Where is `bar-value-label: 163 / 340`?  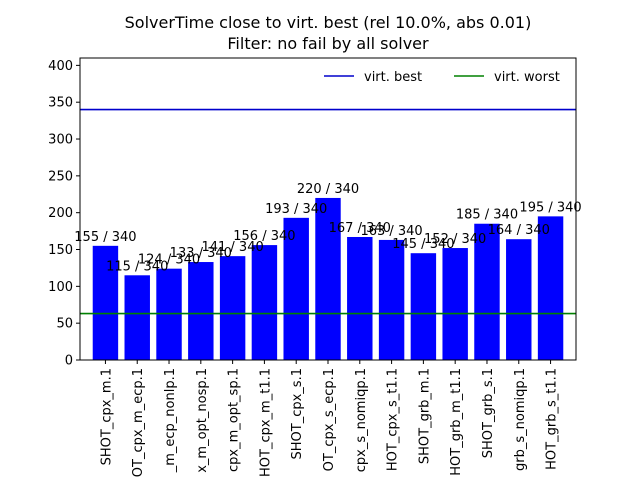
bar-value-label: 163 / 340 is located at coordinates (391, 231).